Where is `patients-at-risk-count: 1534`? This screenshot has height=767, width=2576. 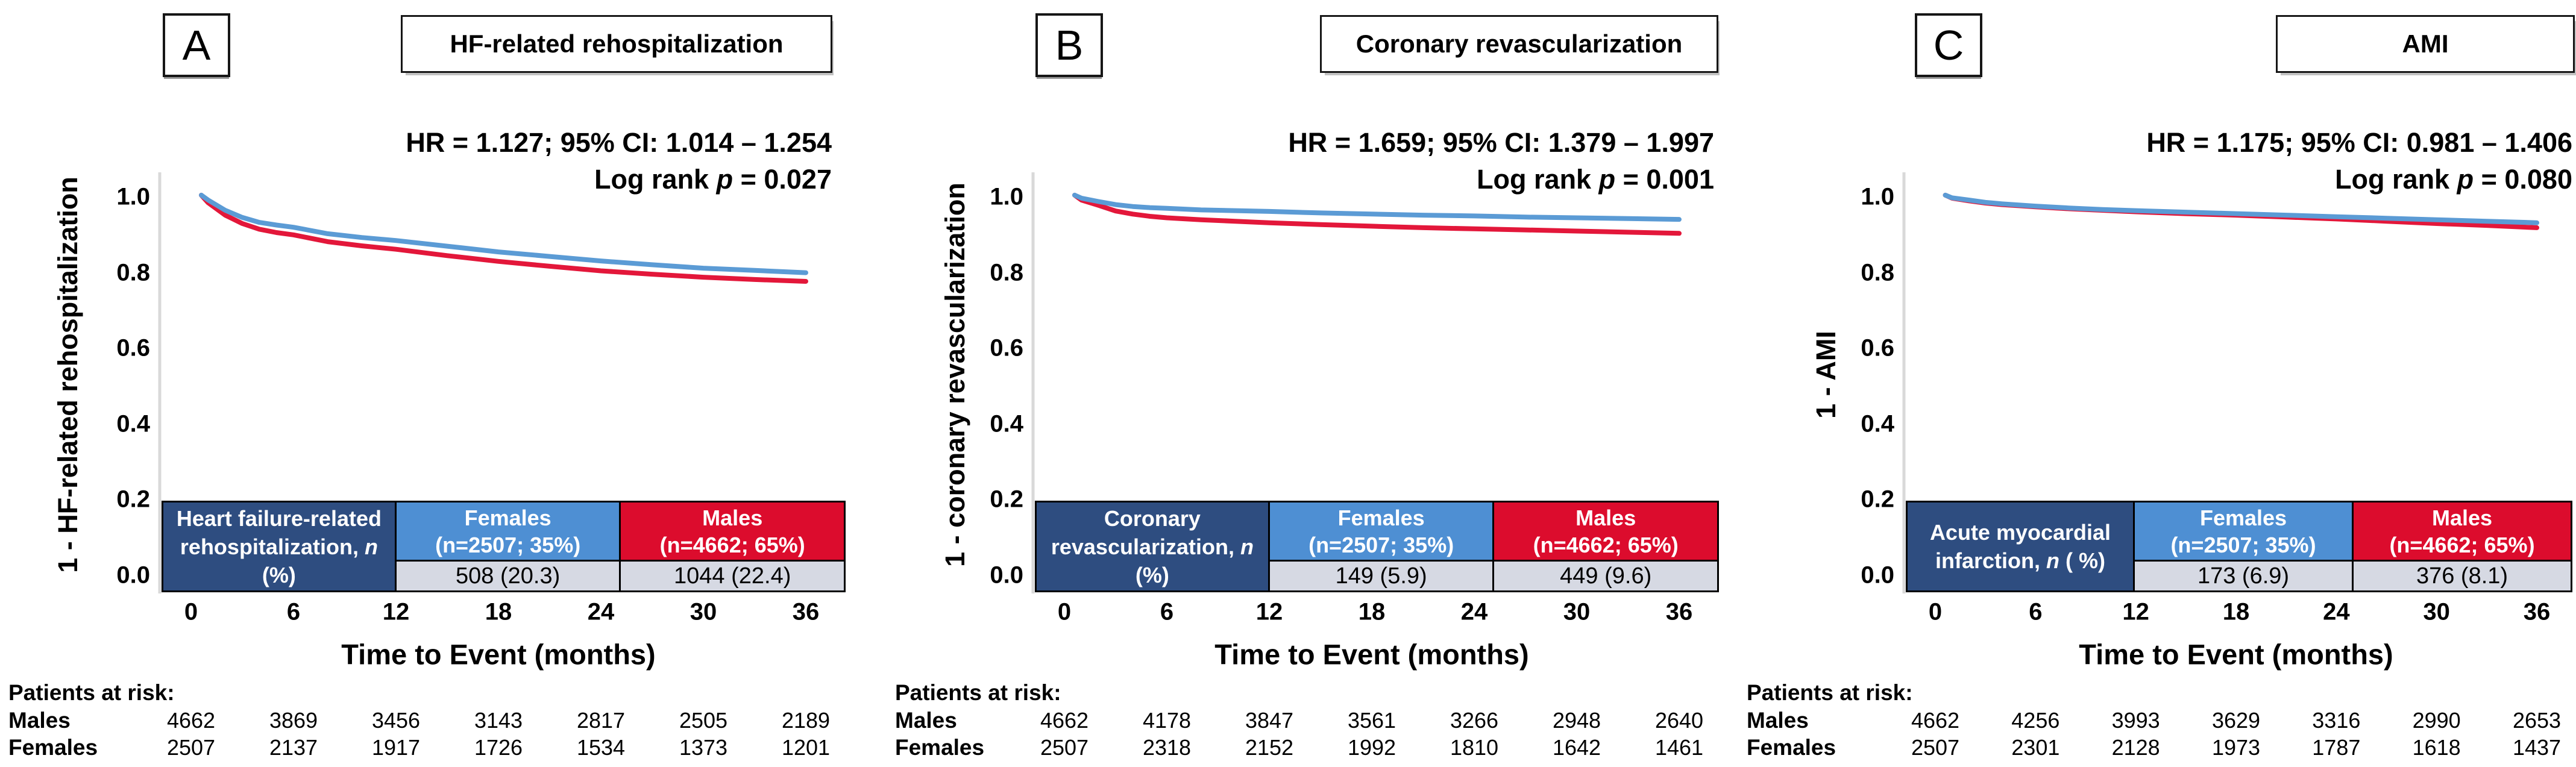 patients-at-risk-count: 1534 is located at coordinates (601, 747).